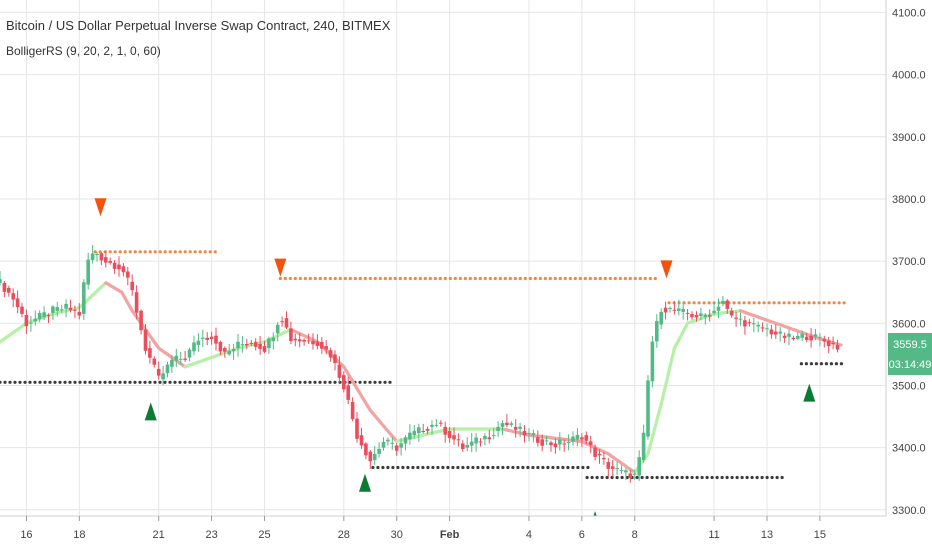 The width and height of the screenshot is (932, 550). I want to click on price-tick-label: 3600.0, so click(909, 324).